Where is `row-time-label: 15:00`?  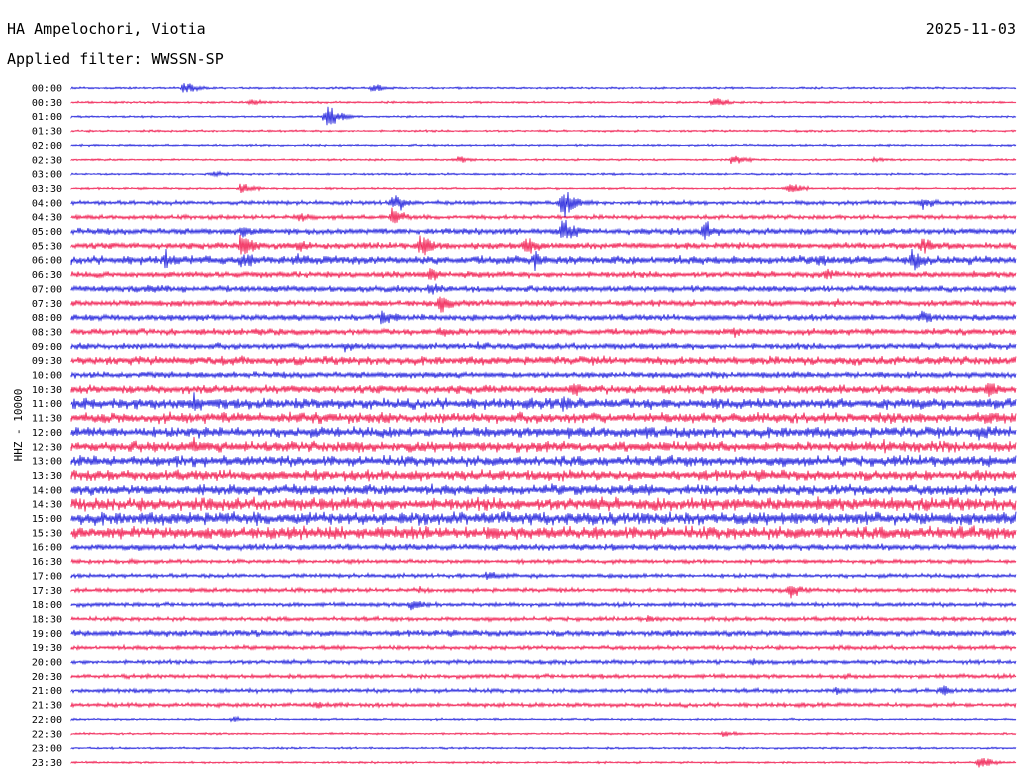 row-time-label: 15:00 is located at coordinates (47, 519).